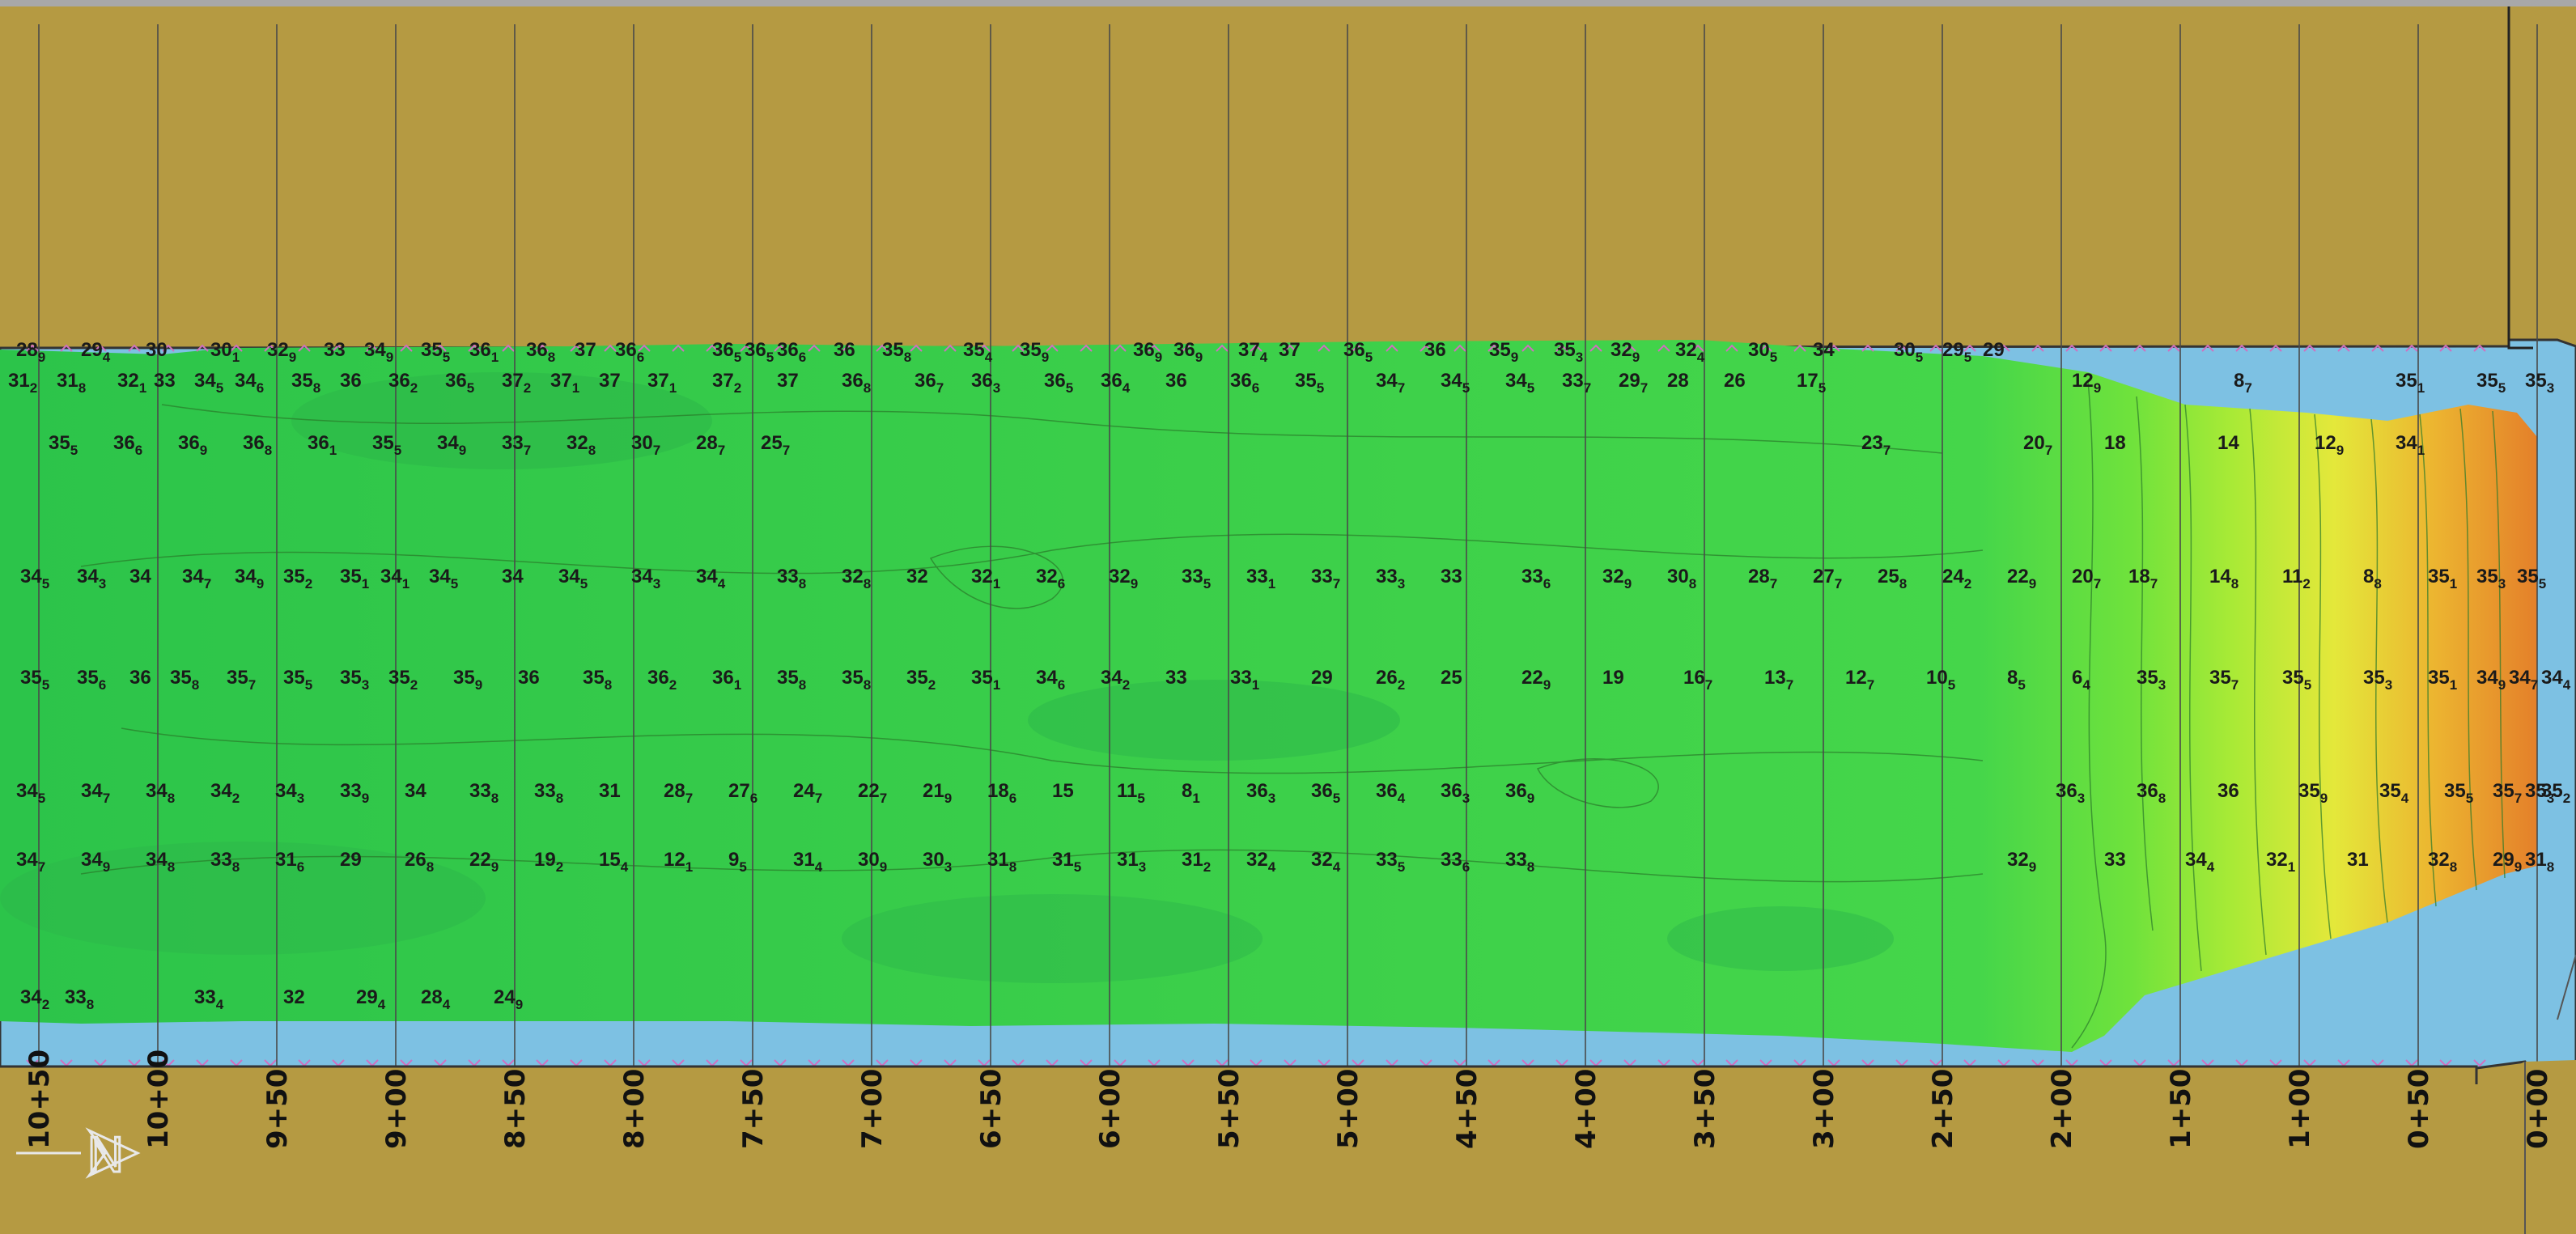 The height and width of the screenshot is (1234, 2576). What do you see at coordinates (2523, 680) in the screenshot?
I see `sounding-label: 347` at bounding box center [2523, 680].